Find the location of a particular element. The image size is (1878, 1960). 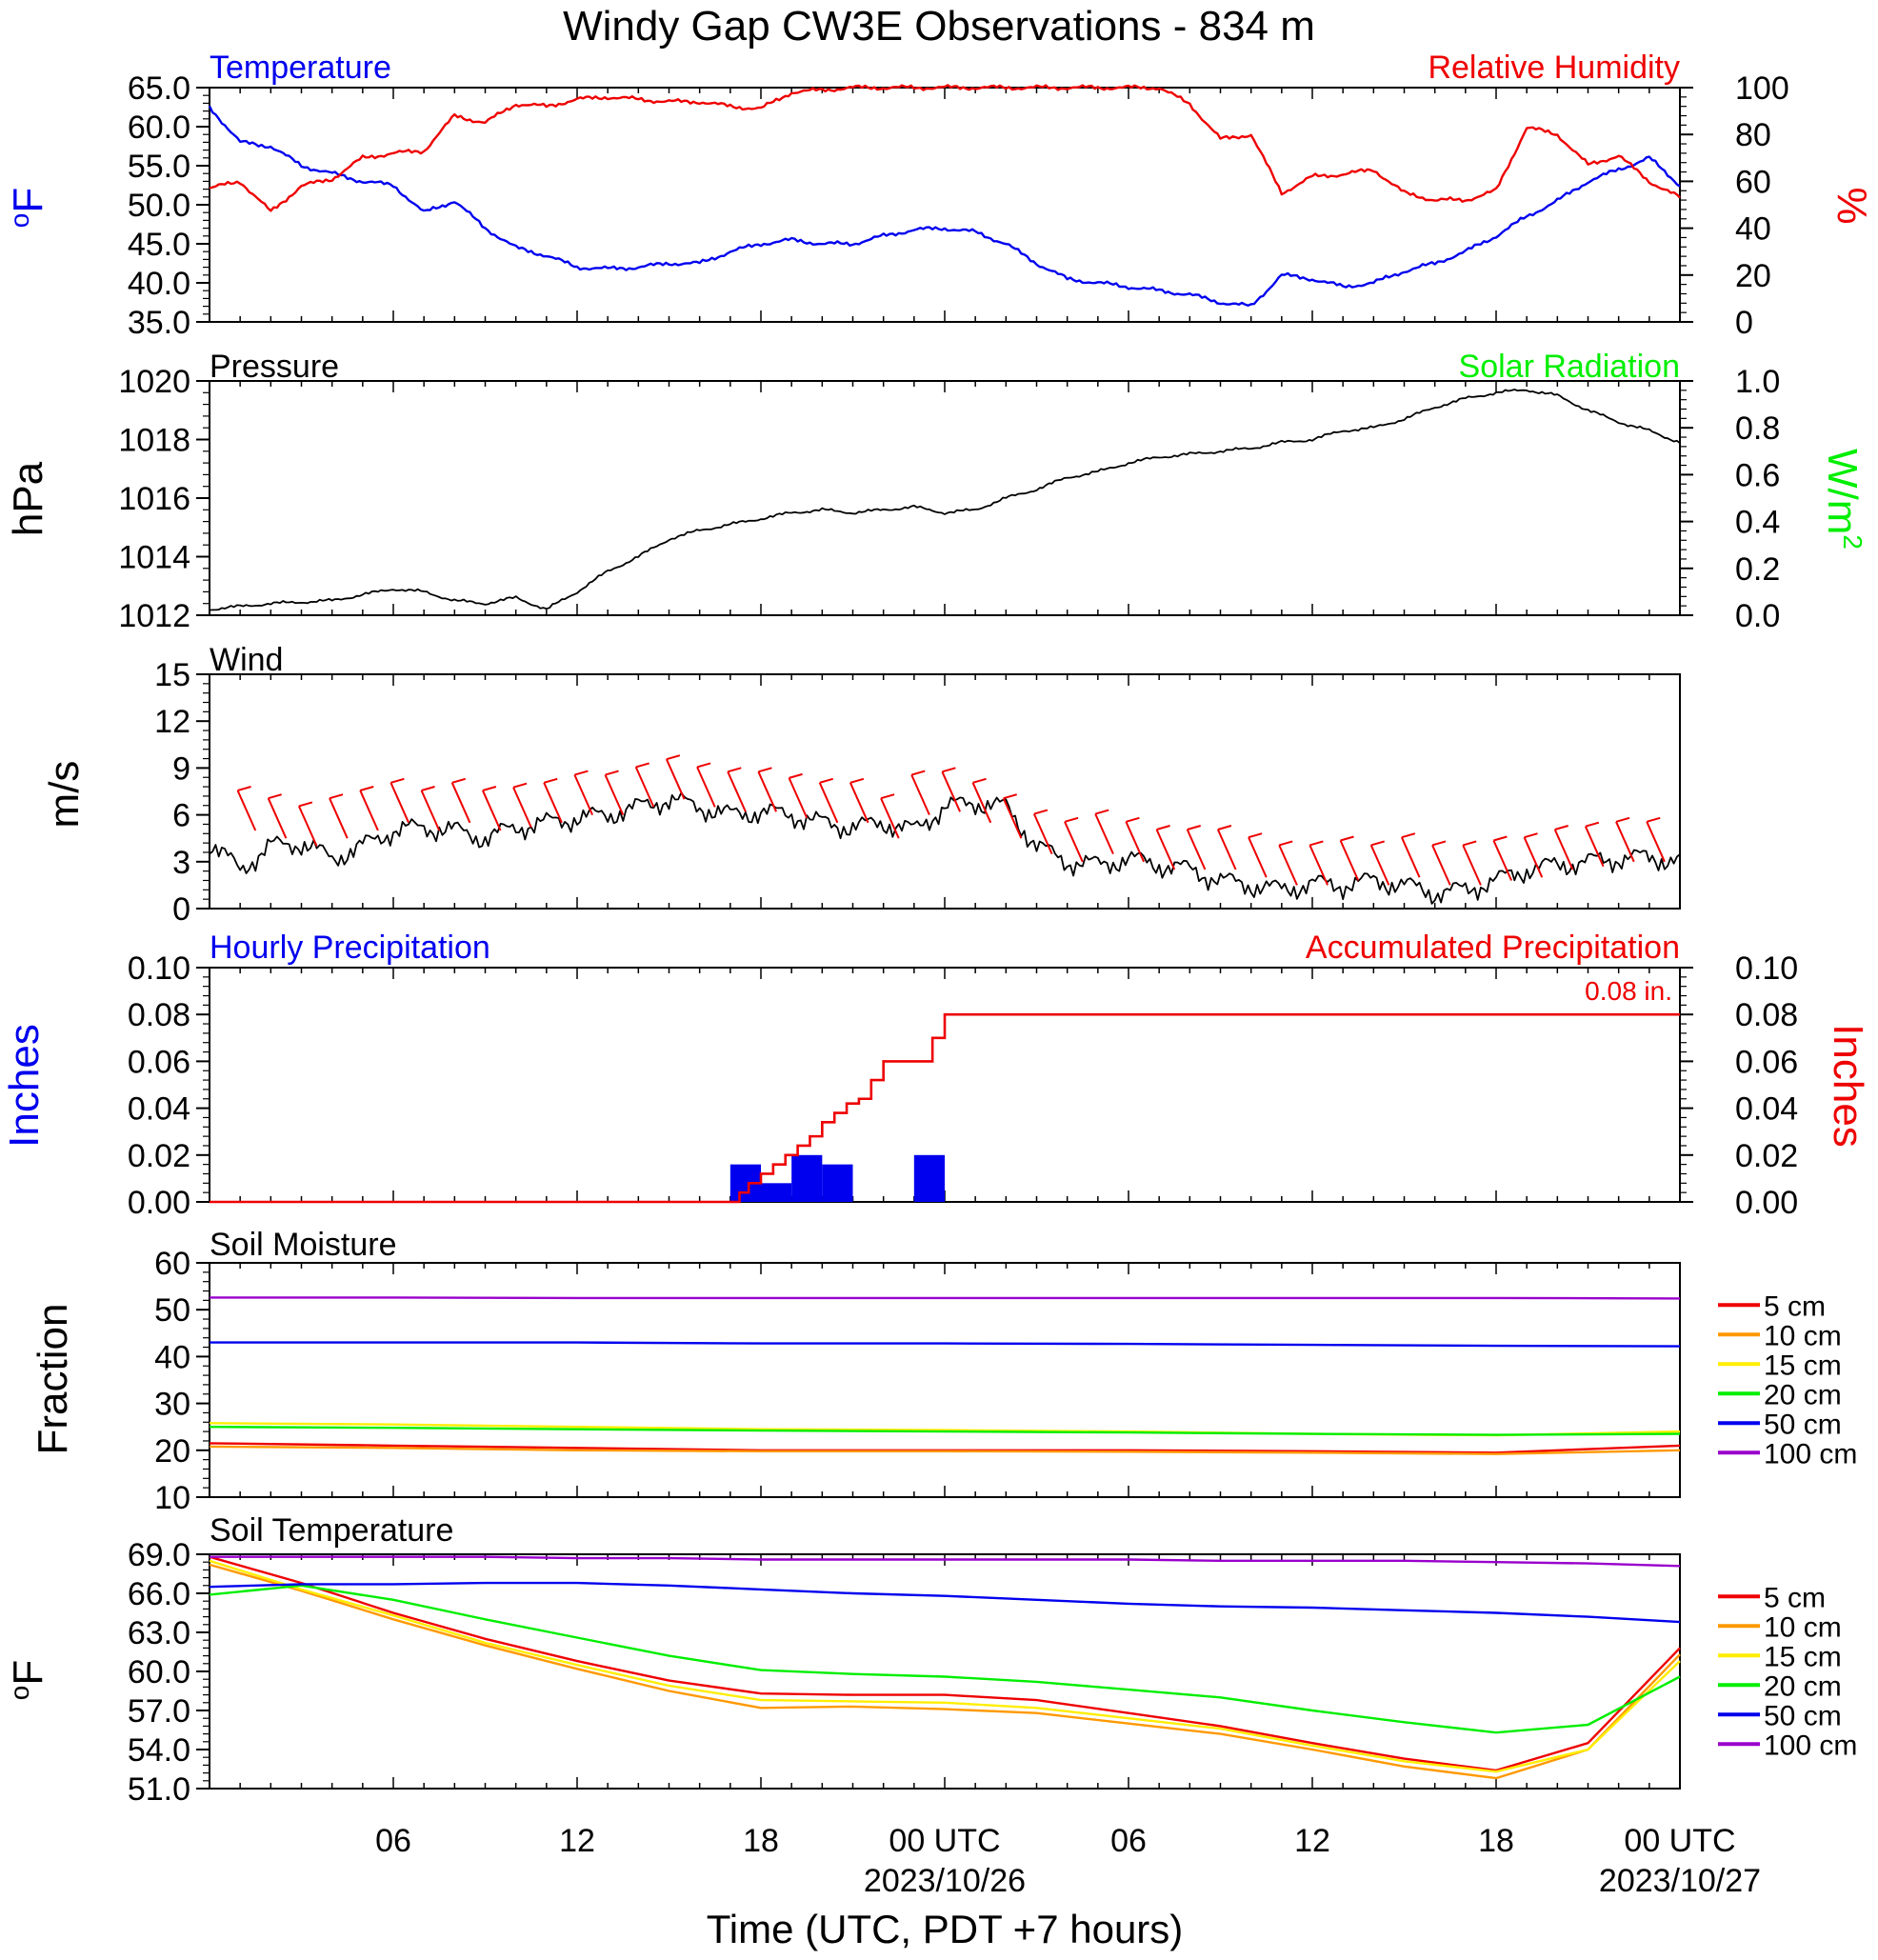

soil_temperature-left-y-tick-label: 57.0 is located at coordinates (159, 1711).